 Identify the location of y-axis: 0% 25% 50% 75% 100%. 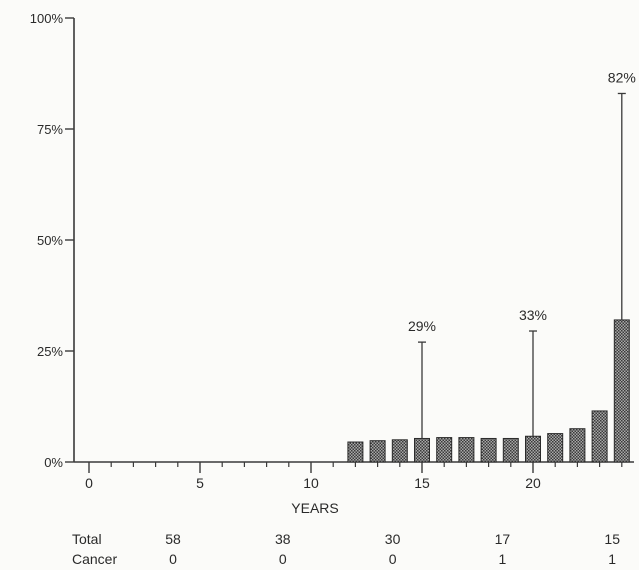
(52, 240).